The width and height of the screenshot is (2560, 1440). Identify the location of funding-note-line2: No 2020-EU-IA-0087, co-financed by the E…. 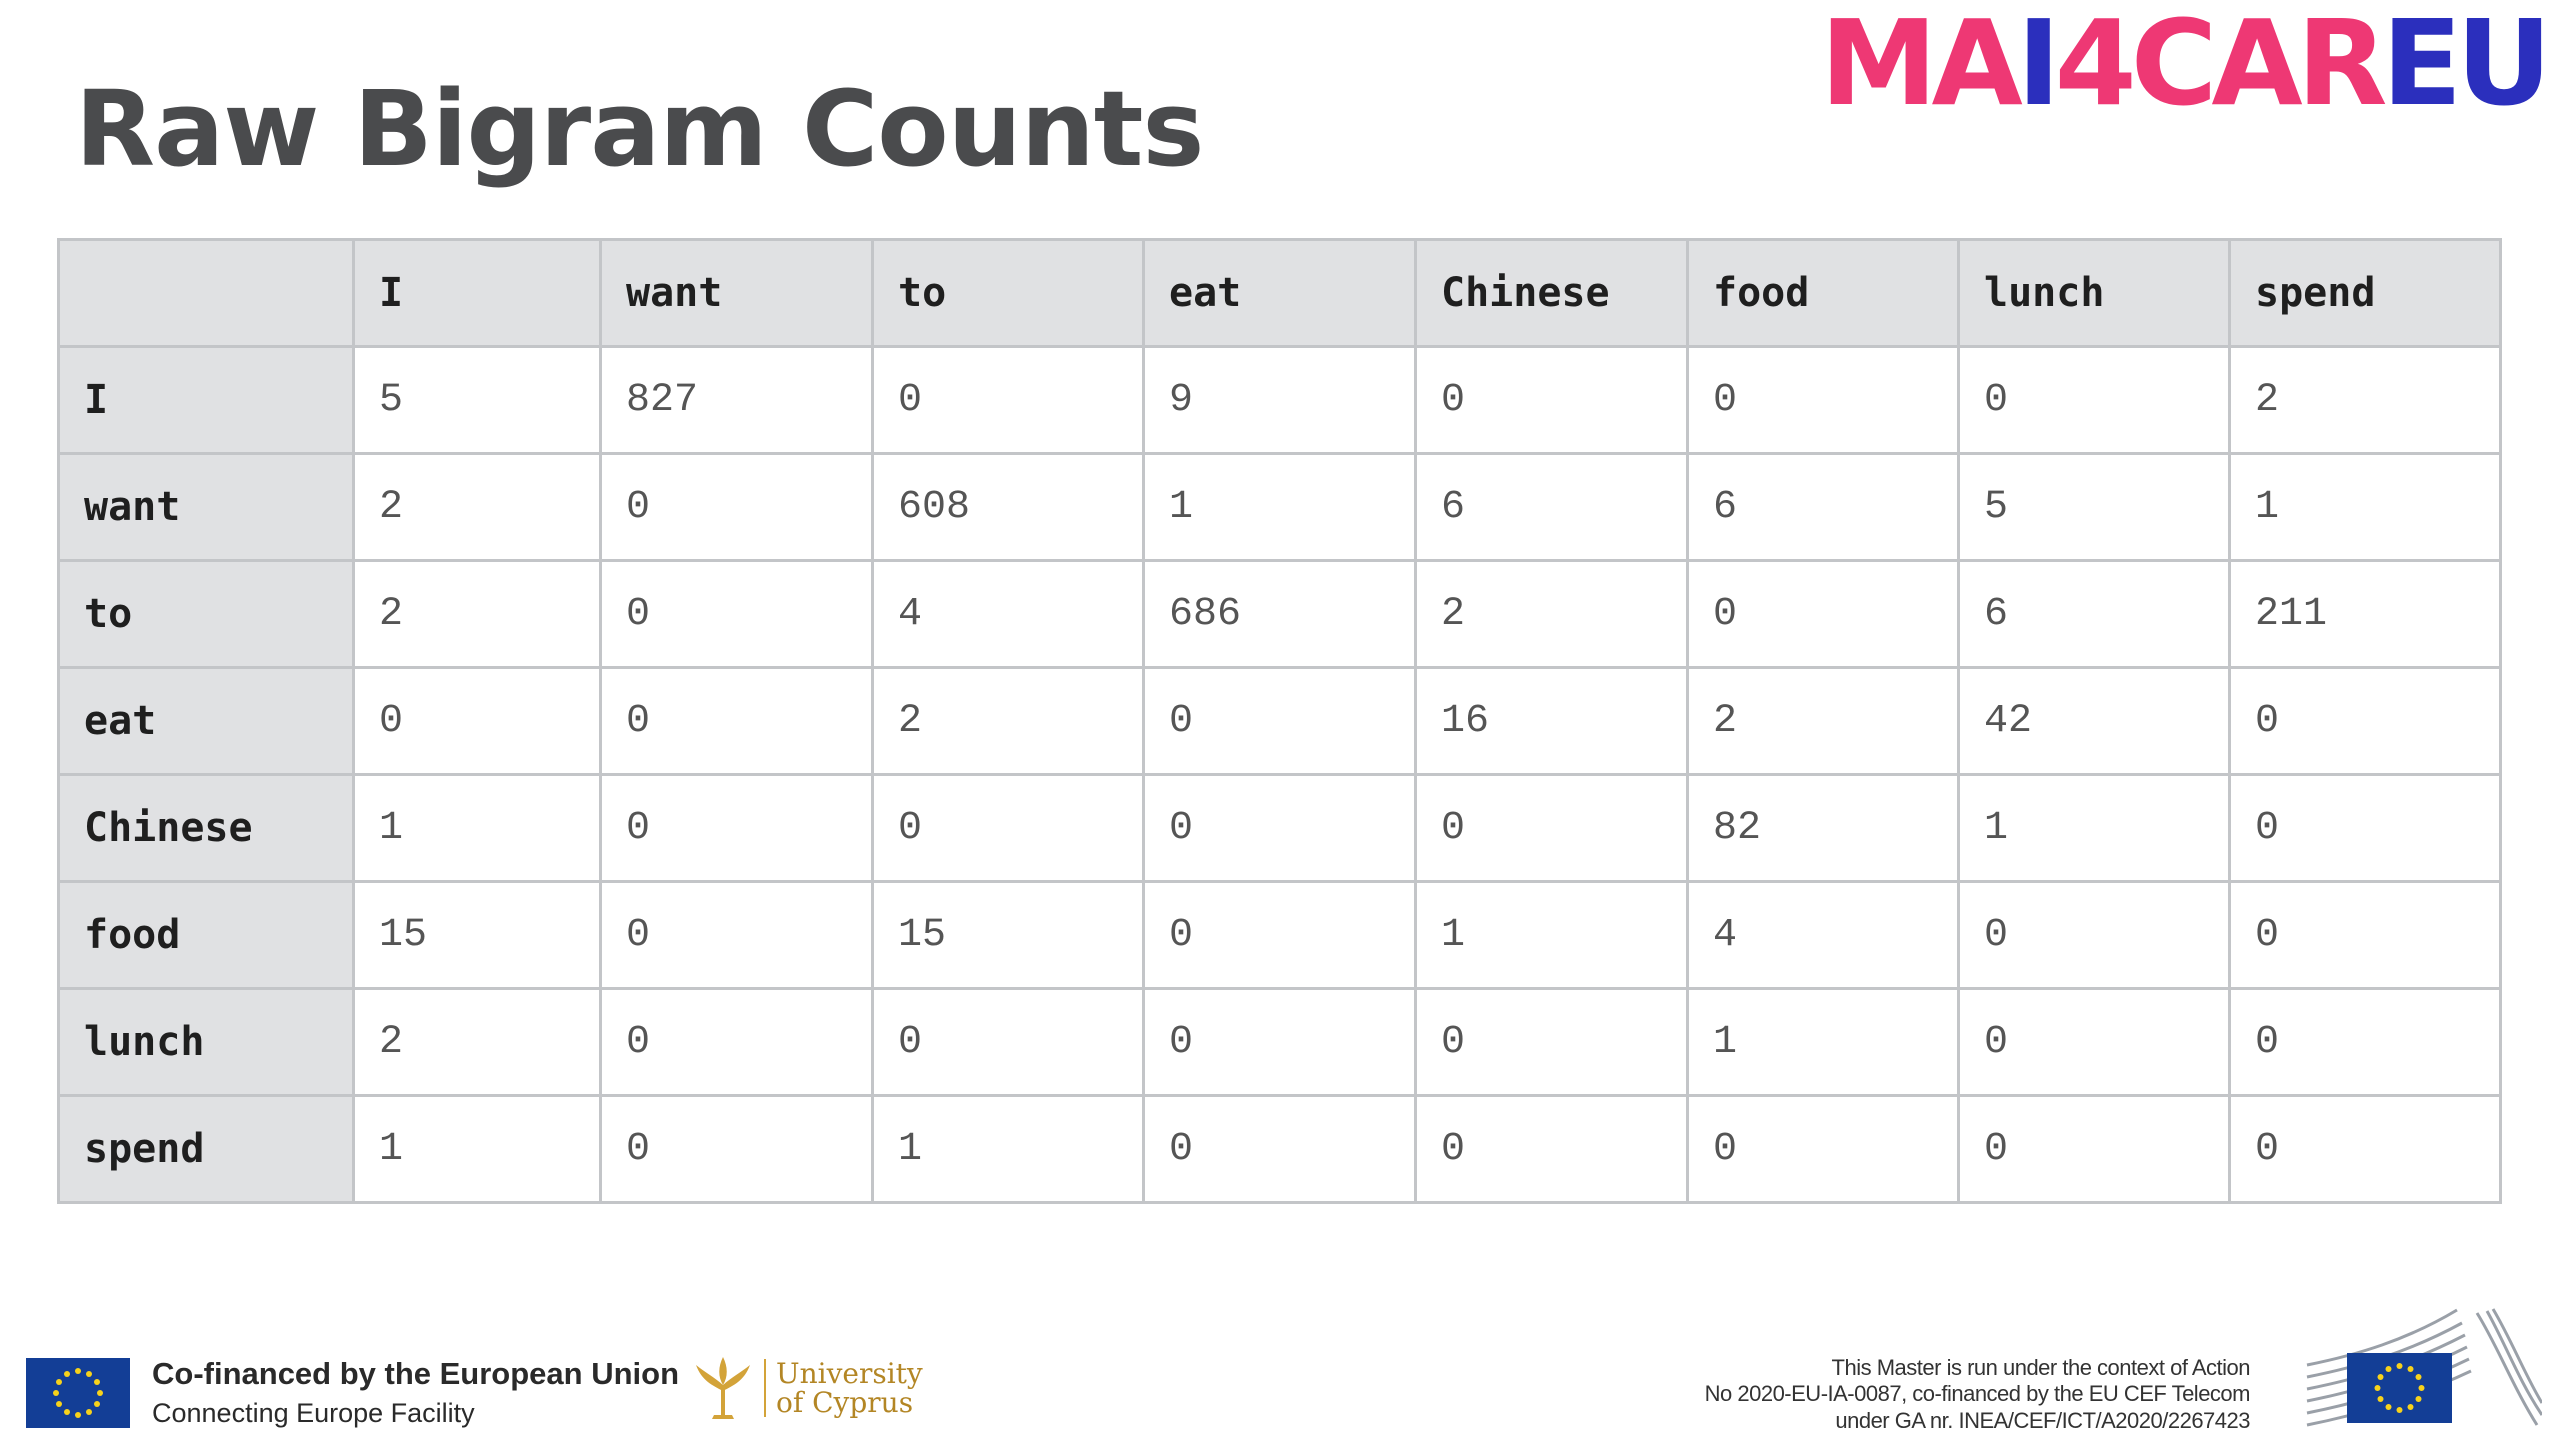
(1977, 1394).